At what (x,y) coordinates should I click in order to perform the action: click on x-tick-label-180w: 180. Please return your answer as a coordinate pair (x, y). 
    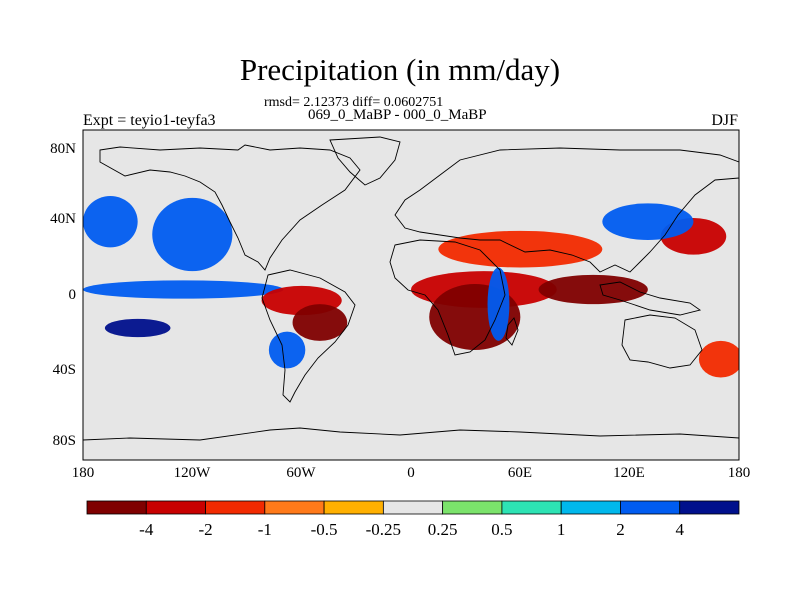
    Looking at the image, I should click on (83, 473).